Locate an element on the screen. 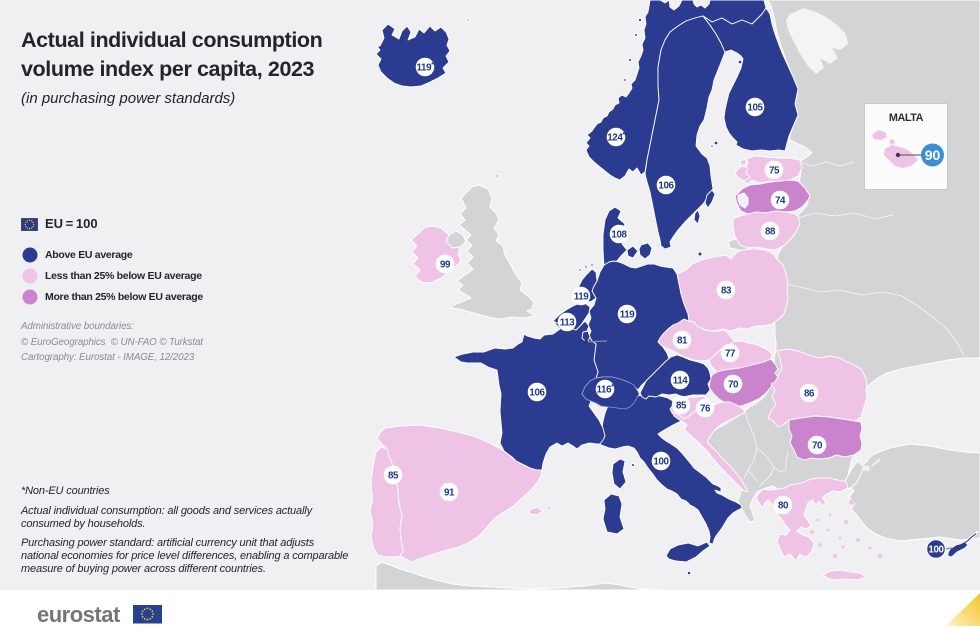 The width and height of the screenshot is (980, 628). svg-text: 88 is located at coordinates (770, 232).